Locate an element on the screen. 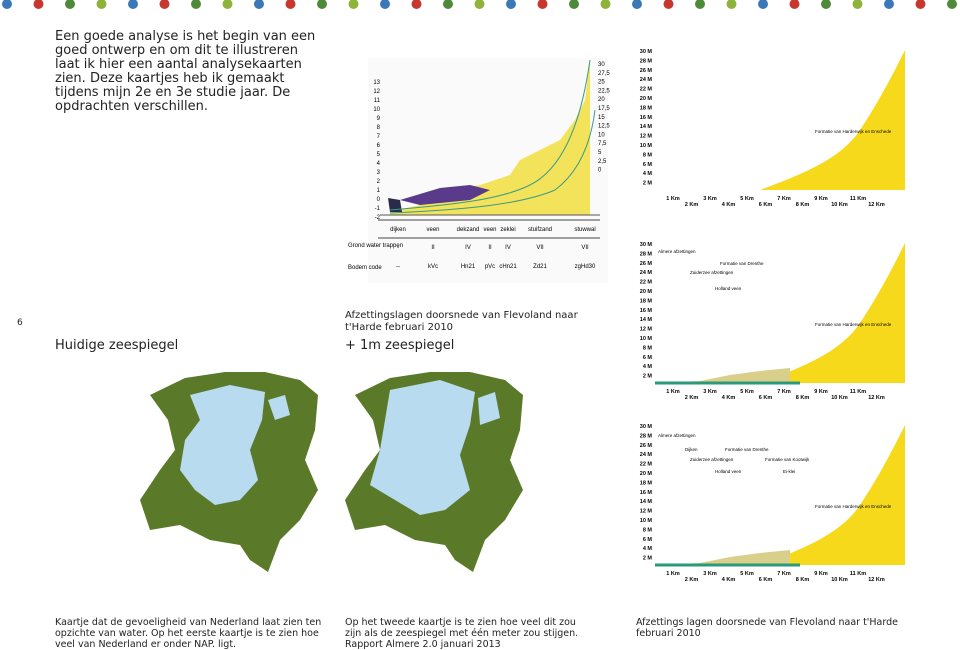 The width and height of the screenshot is (960, 650). profile-y-label: 16 M is located at coordinates (646, 118).